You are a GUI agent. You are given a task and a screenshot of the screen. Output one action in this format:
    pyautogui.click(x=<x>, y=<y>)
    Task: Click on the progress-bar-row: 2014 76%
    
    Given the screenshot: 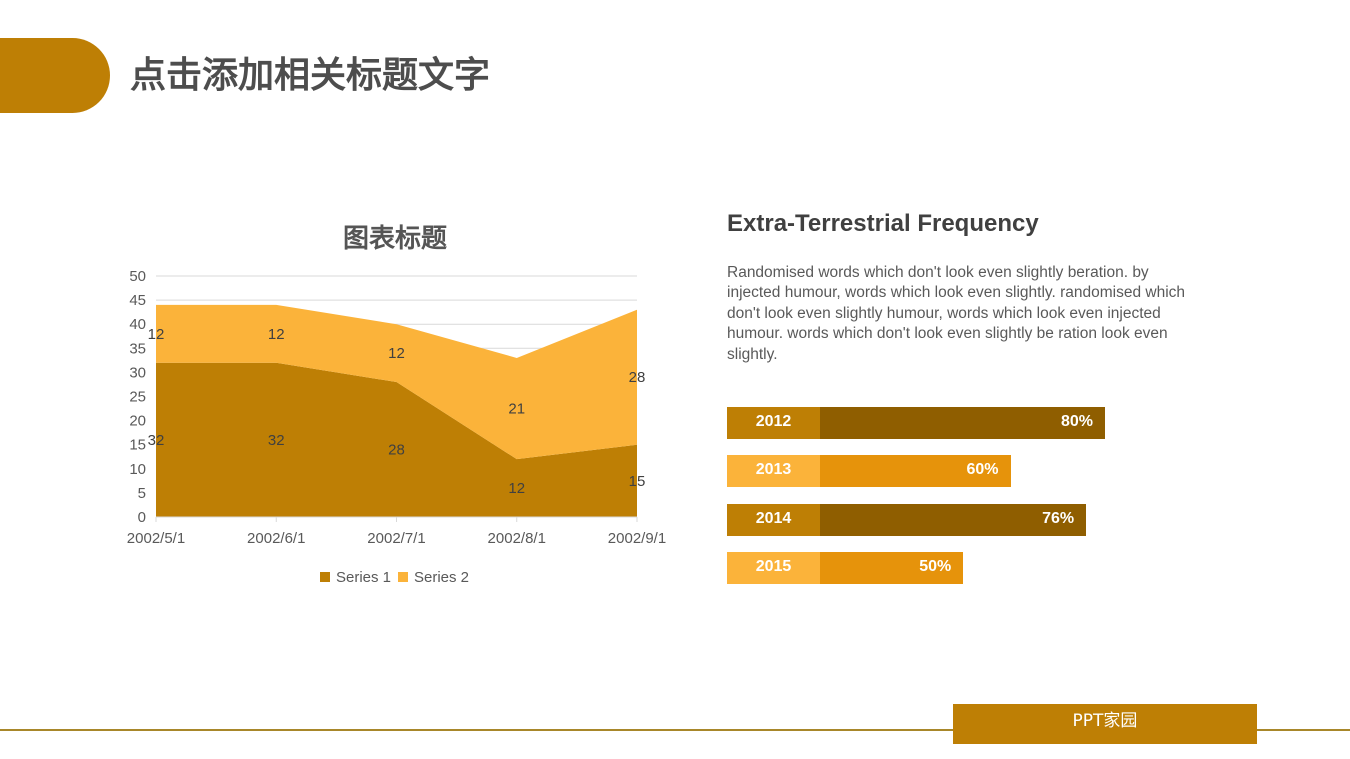 What is the action you would take?
    pyautogui.click(x=907, y=520)
    